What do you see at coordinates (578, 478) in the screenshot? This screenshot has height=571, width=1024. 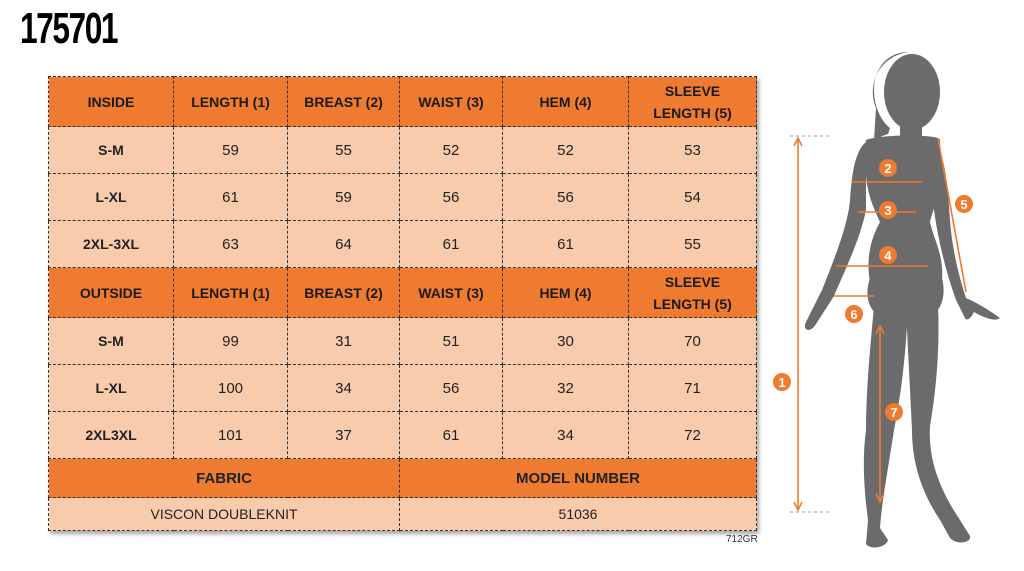 I see `model-number-label: MODEL NUMBER` at bounding box center [578, 478].